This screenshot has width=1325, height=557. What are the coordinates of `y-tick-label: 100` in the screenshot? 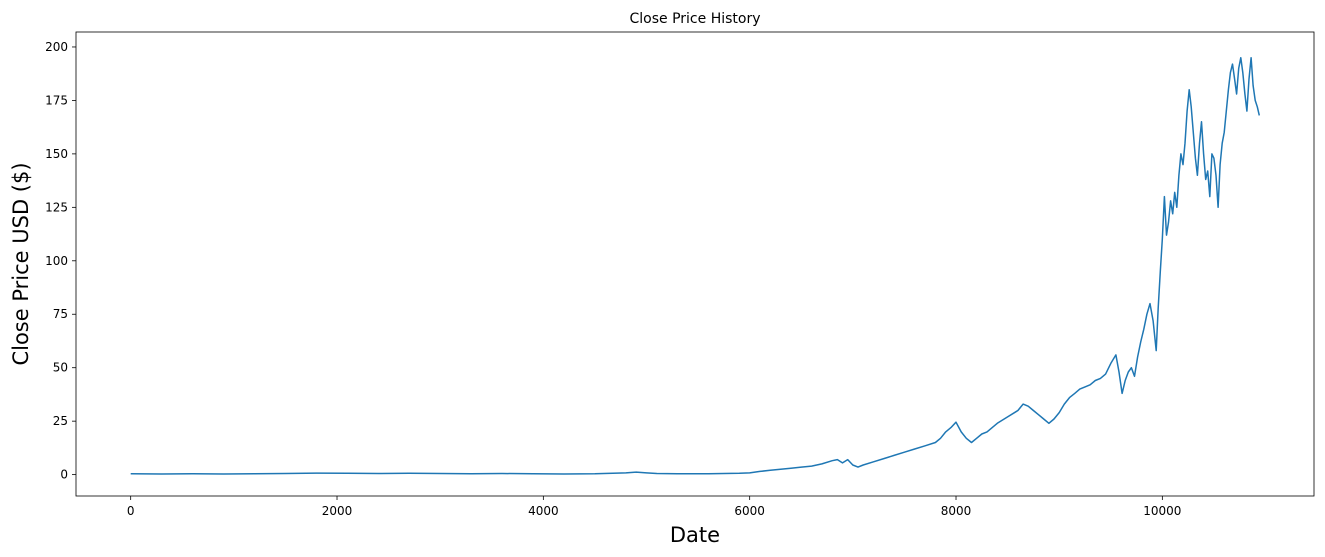 It's located at (56, 261).